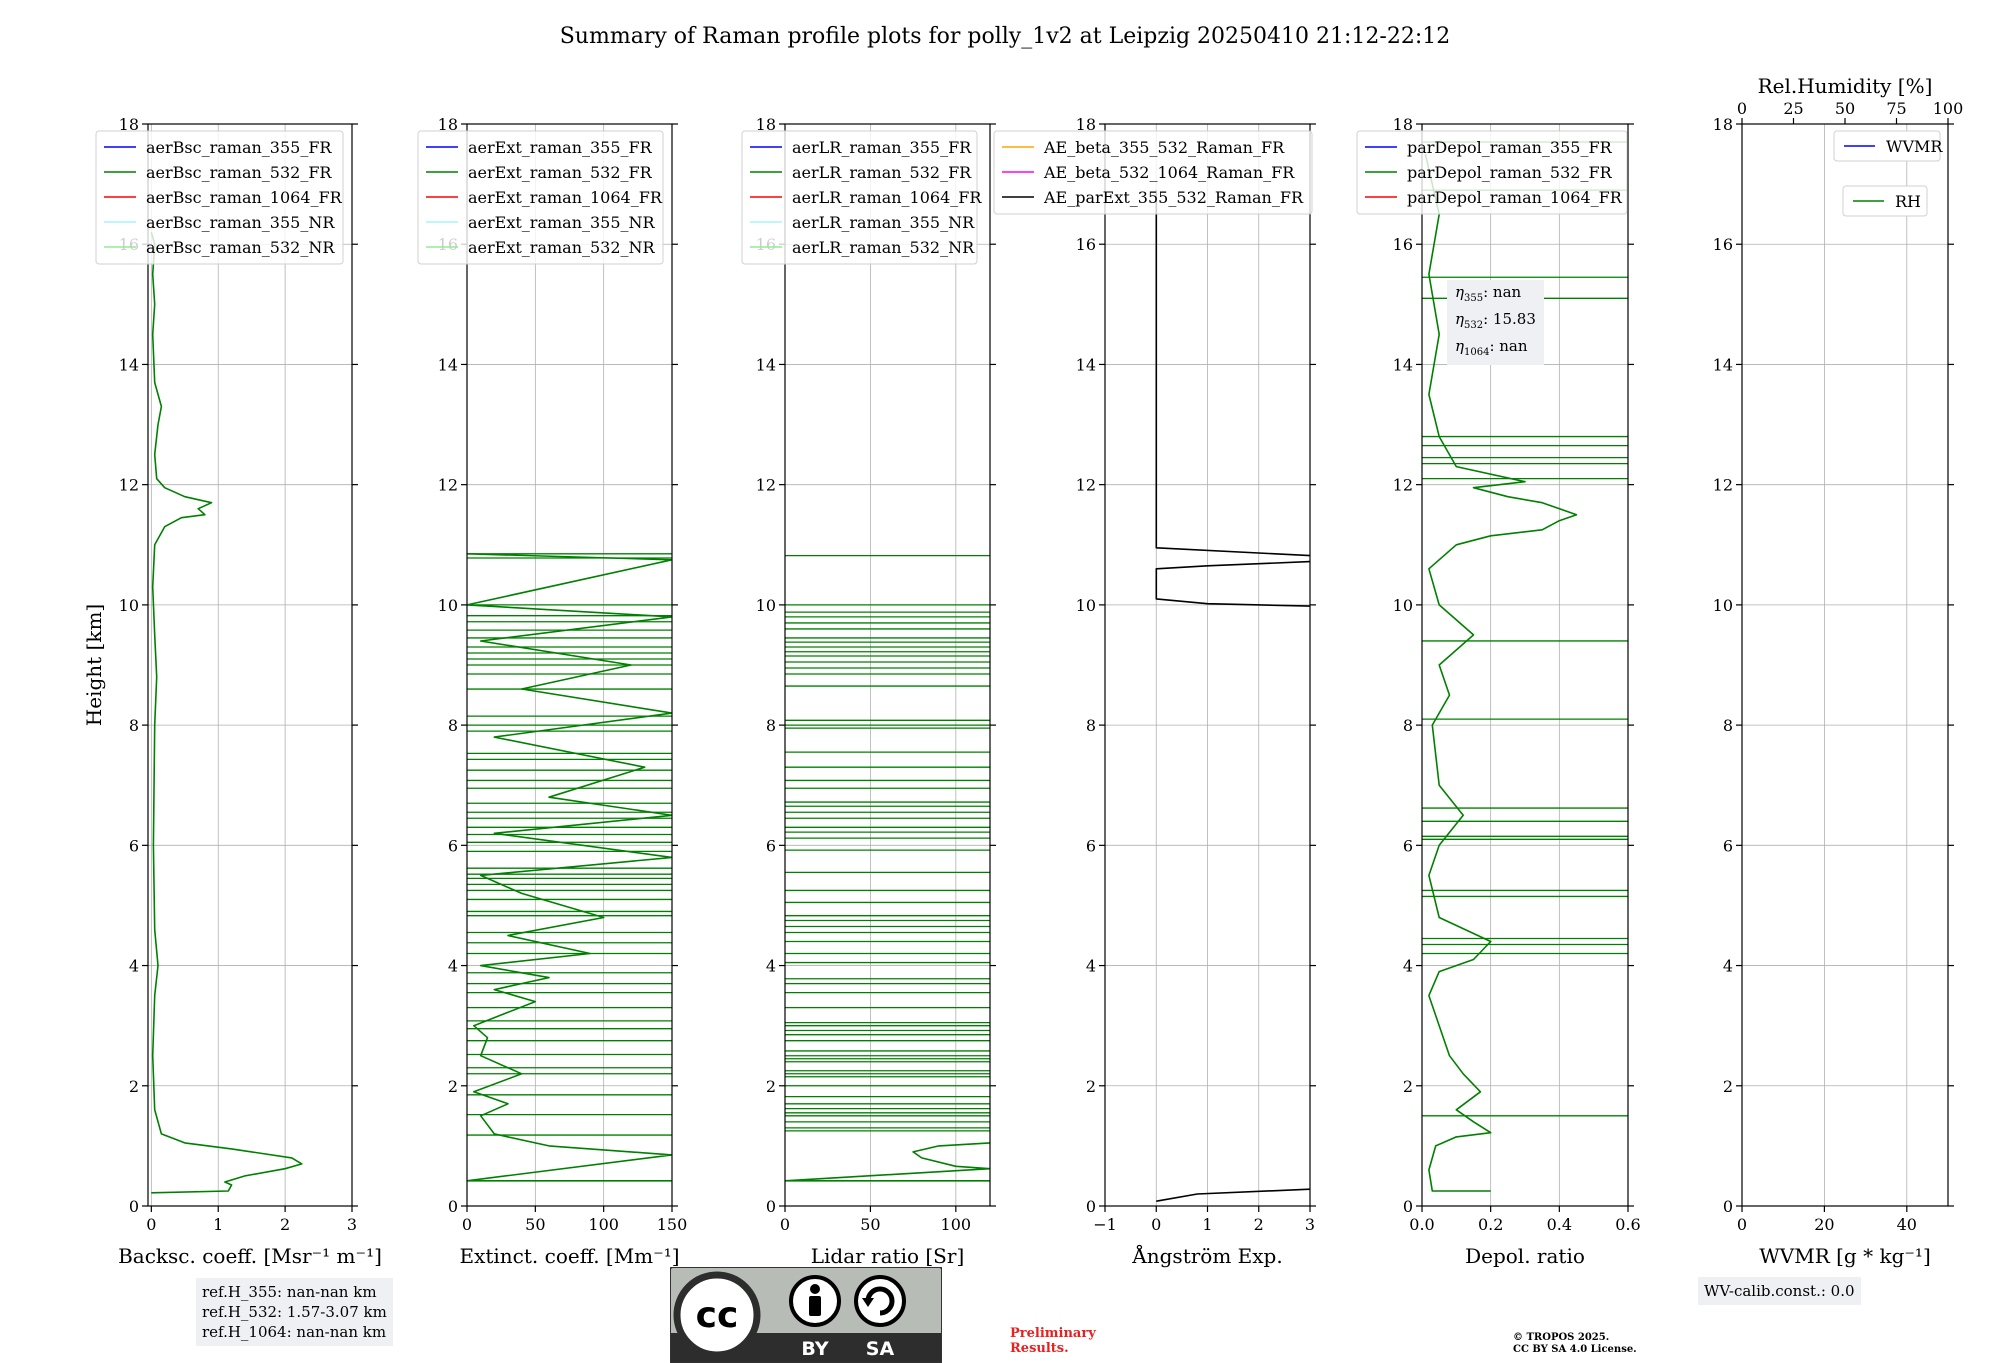 This screenshot has width=2000, height=1363. Describe the element at coordinates (1515, 197) in the screenshot. I see `legend-entry: parDepol_raman_1064_FR` at that location.